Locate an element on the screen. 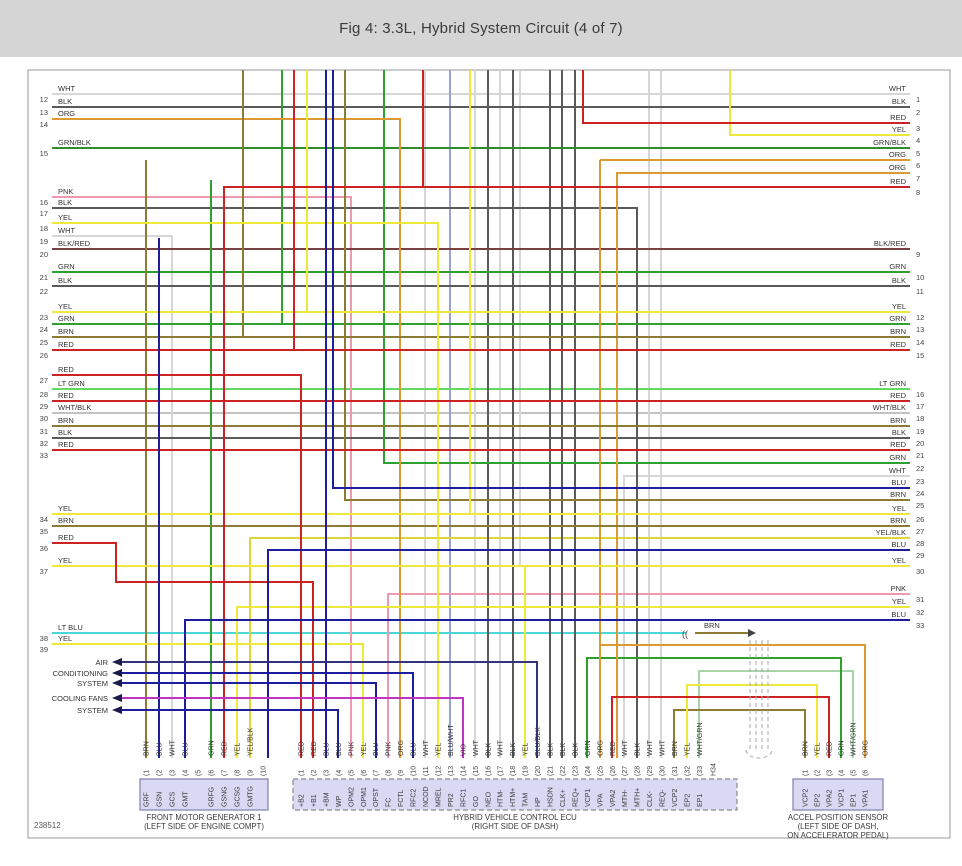 The height and width of the screenshot is (866, 962). accel-pin-signal: EP2 is located at coordinates (818, 800).